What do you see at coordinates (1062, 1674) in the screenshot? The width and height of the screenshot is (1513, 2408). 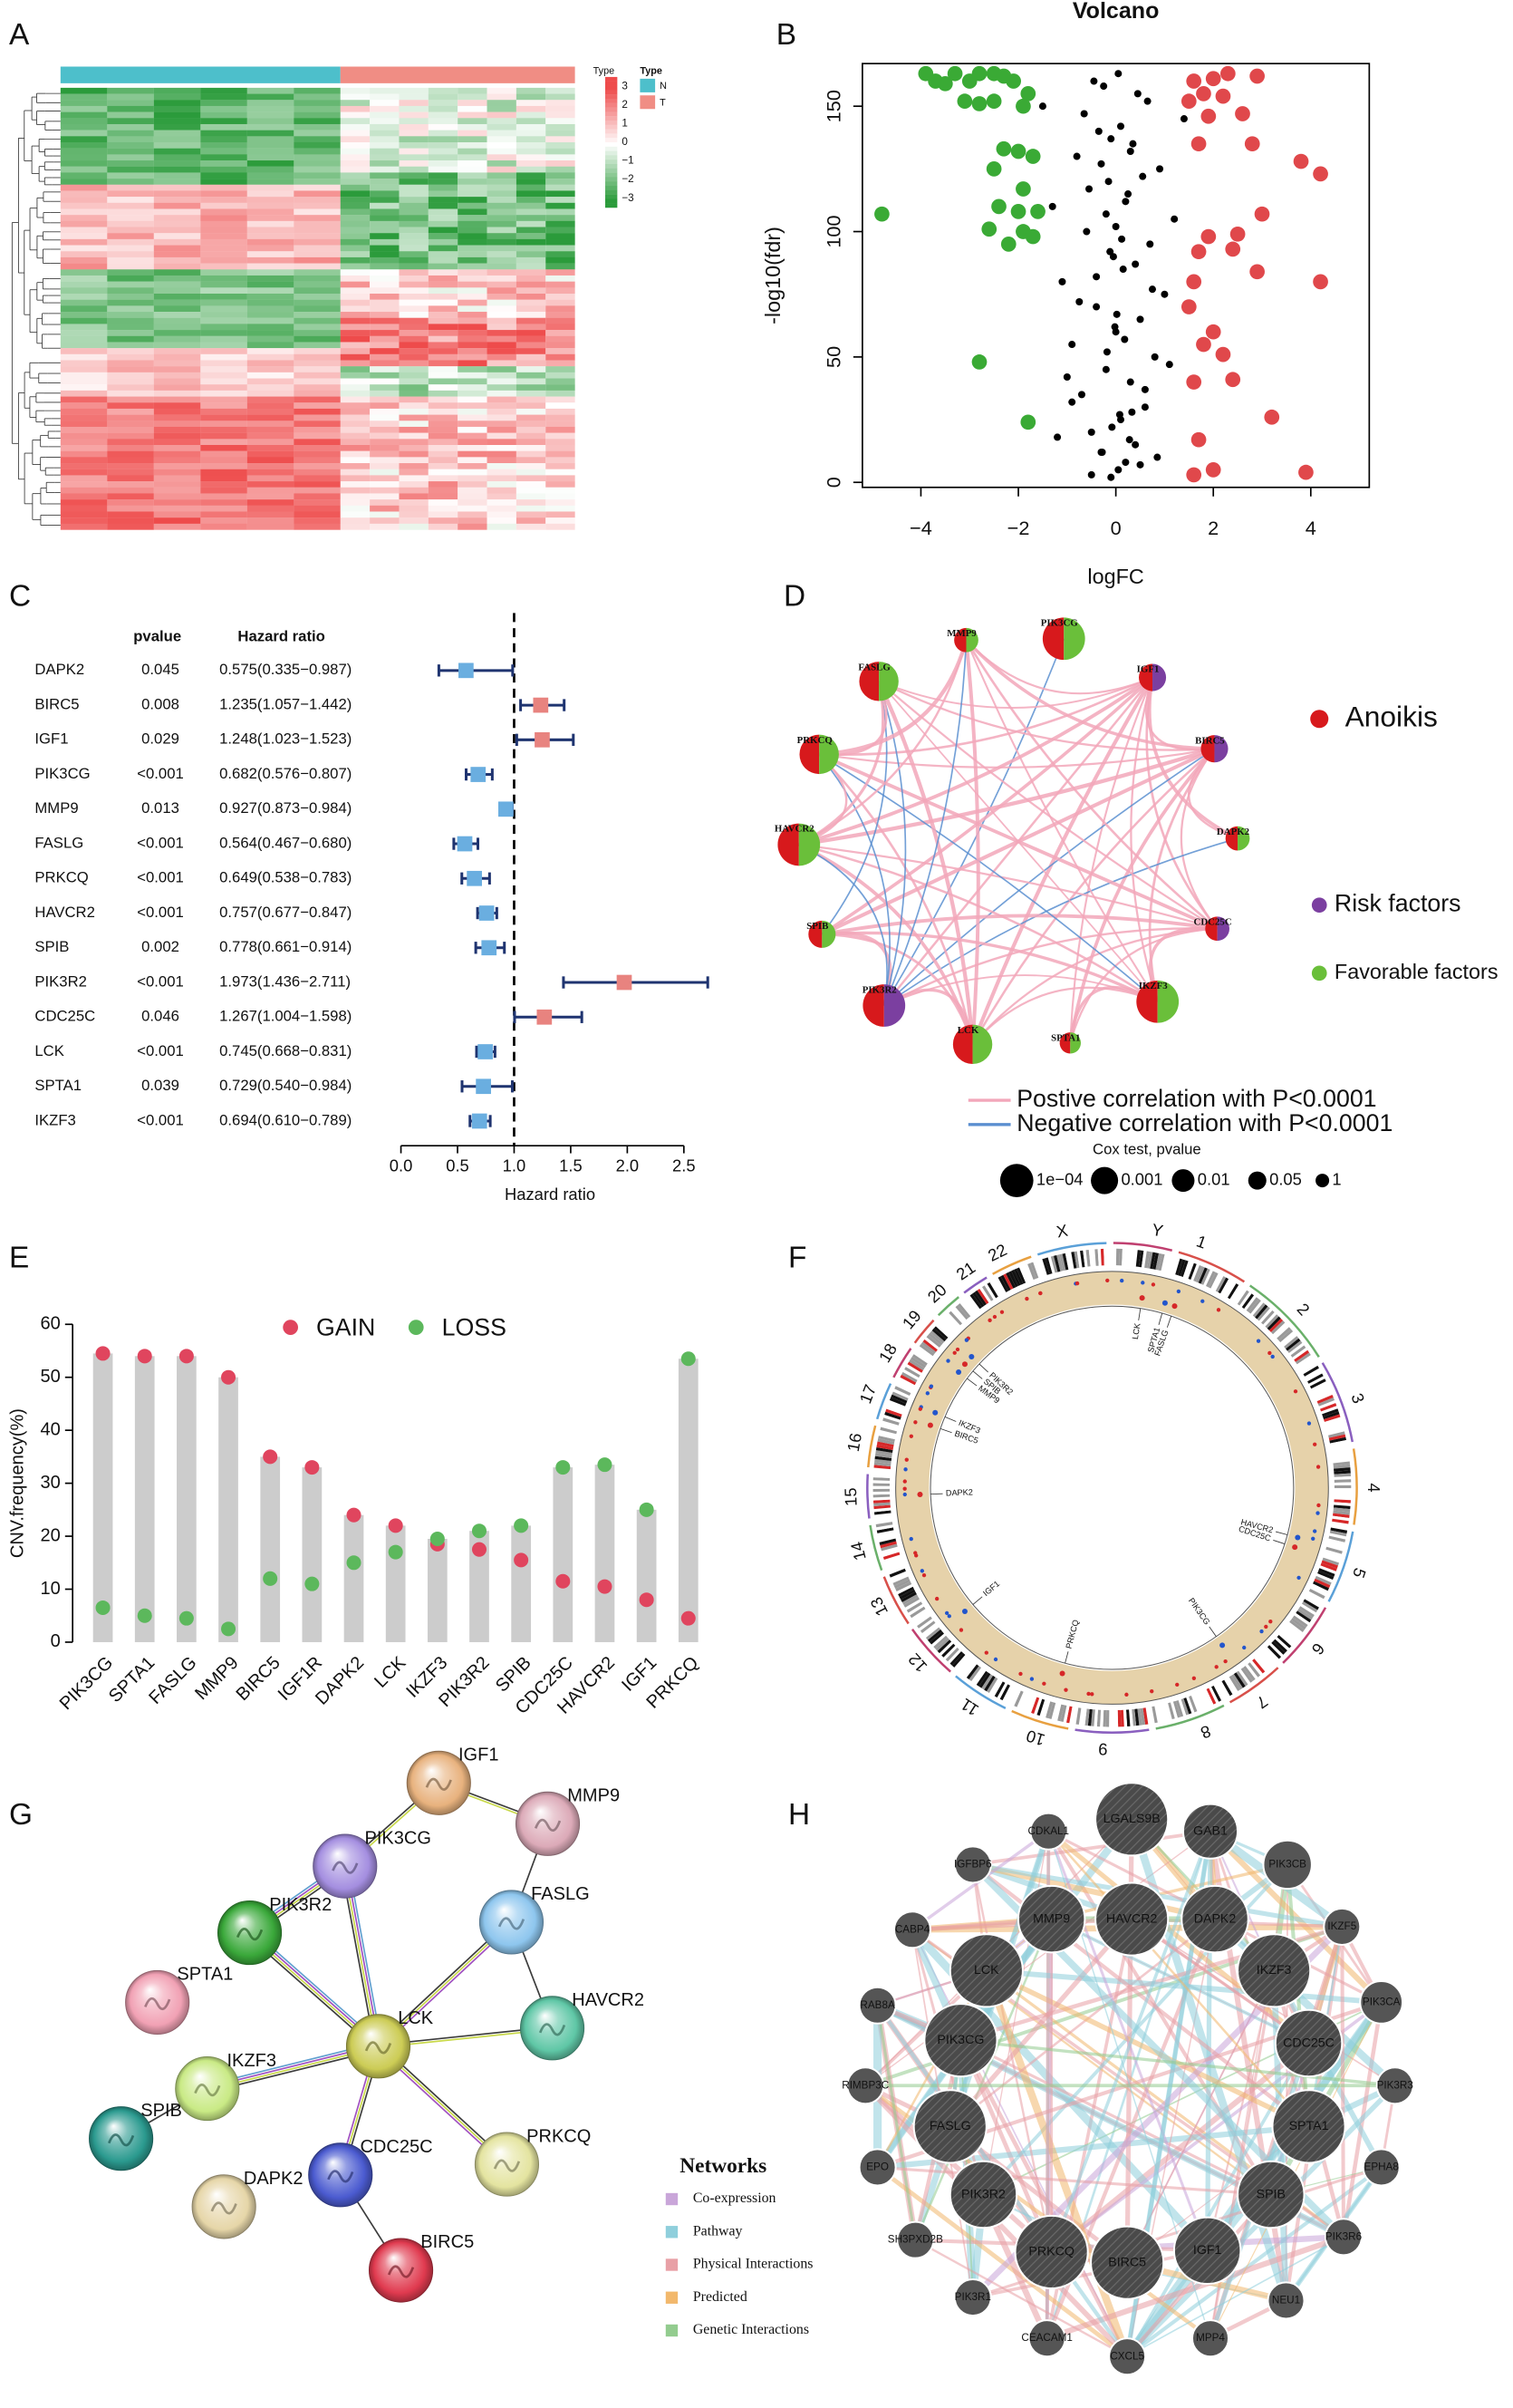 I see `gene-marker` at bounding box center [1062, 1674].